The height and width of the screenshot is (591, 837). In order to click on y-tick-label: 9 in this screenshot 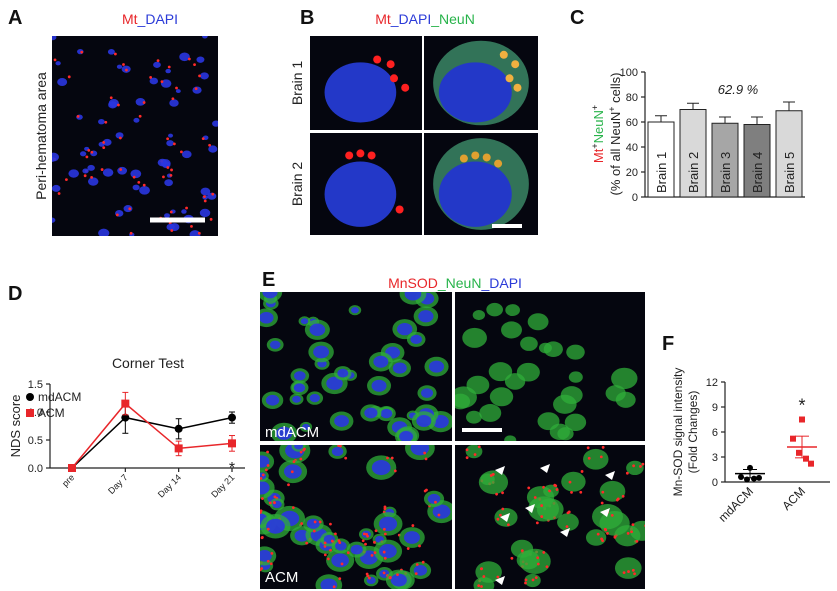, I will do `click(715, 408)`.